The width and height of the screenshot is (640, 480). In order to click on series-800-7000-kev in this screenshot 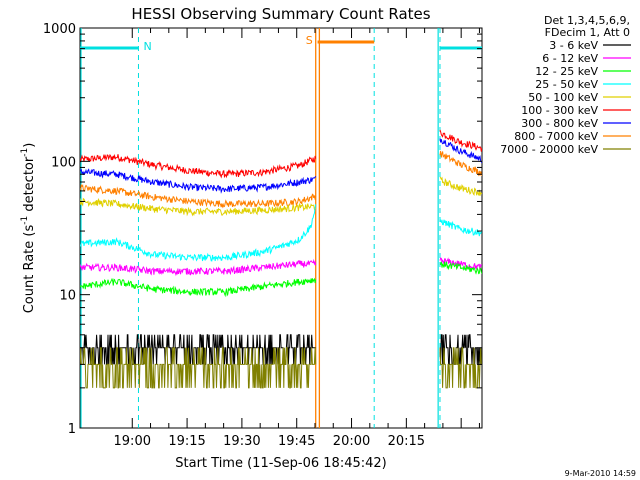, I will do `click(281, 179)`.